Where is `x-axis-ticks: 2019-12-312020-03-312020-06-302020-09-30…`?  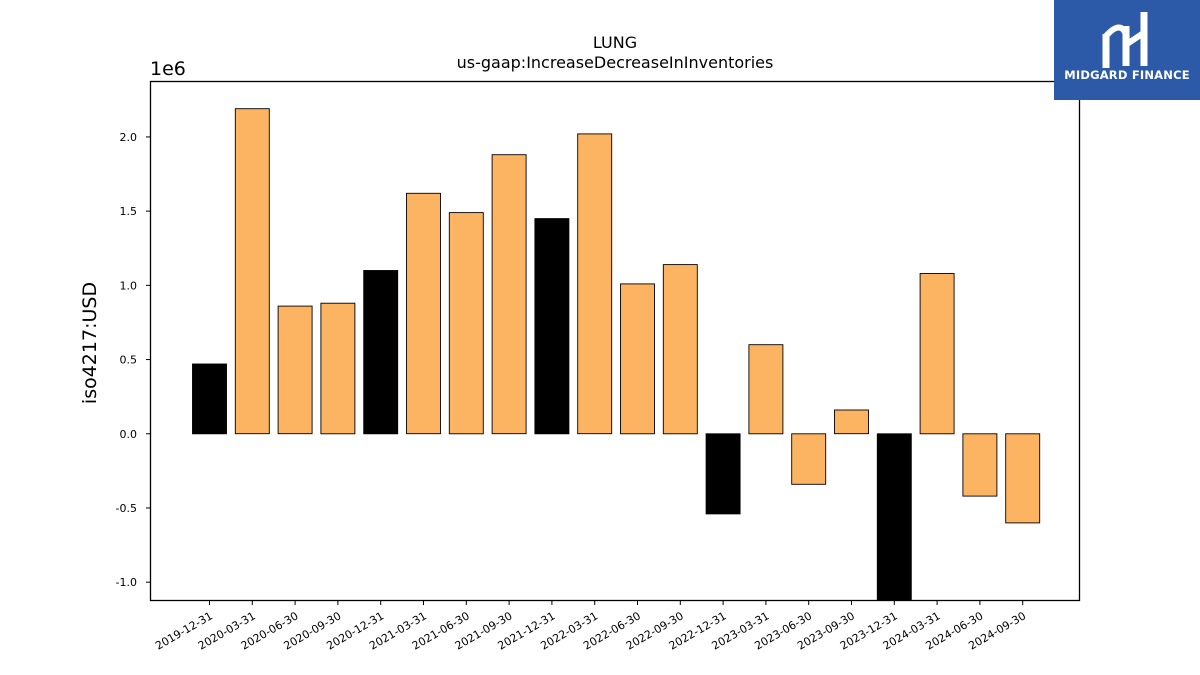
x-axis-ticks: 2019-12-312020-03-312020-06-302020-09-30… is located at coordinates (590, 626).